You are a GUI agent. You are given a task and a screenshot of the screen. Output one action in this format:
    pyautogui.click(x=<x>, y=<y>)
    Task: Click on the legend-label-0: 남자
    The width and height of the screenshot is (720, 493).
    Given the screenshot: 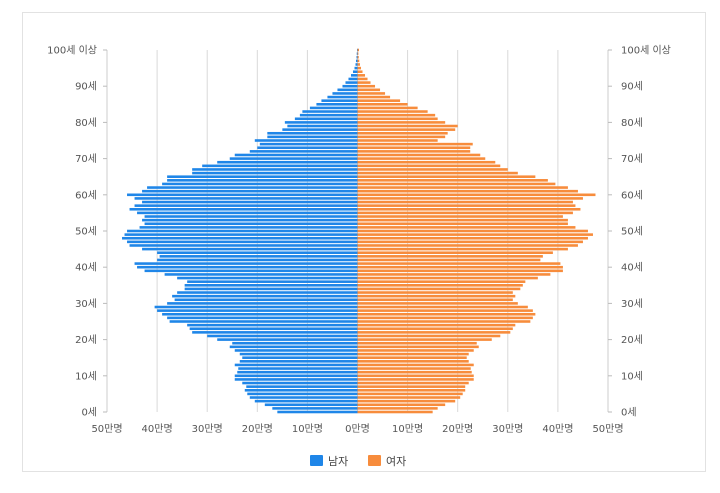 What is the action you would take?
    pyautogui.click(x=338, y=461)
    